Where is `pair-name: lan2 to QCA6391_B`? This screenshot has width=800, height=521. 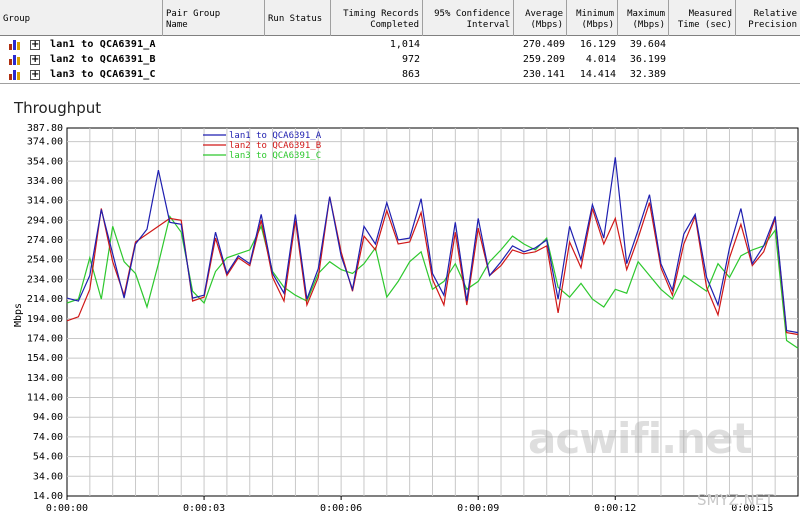 pair-name: lan2 to QCA6391_B is located at coordinates (103, 59).